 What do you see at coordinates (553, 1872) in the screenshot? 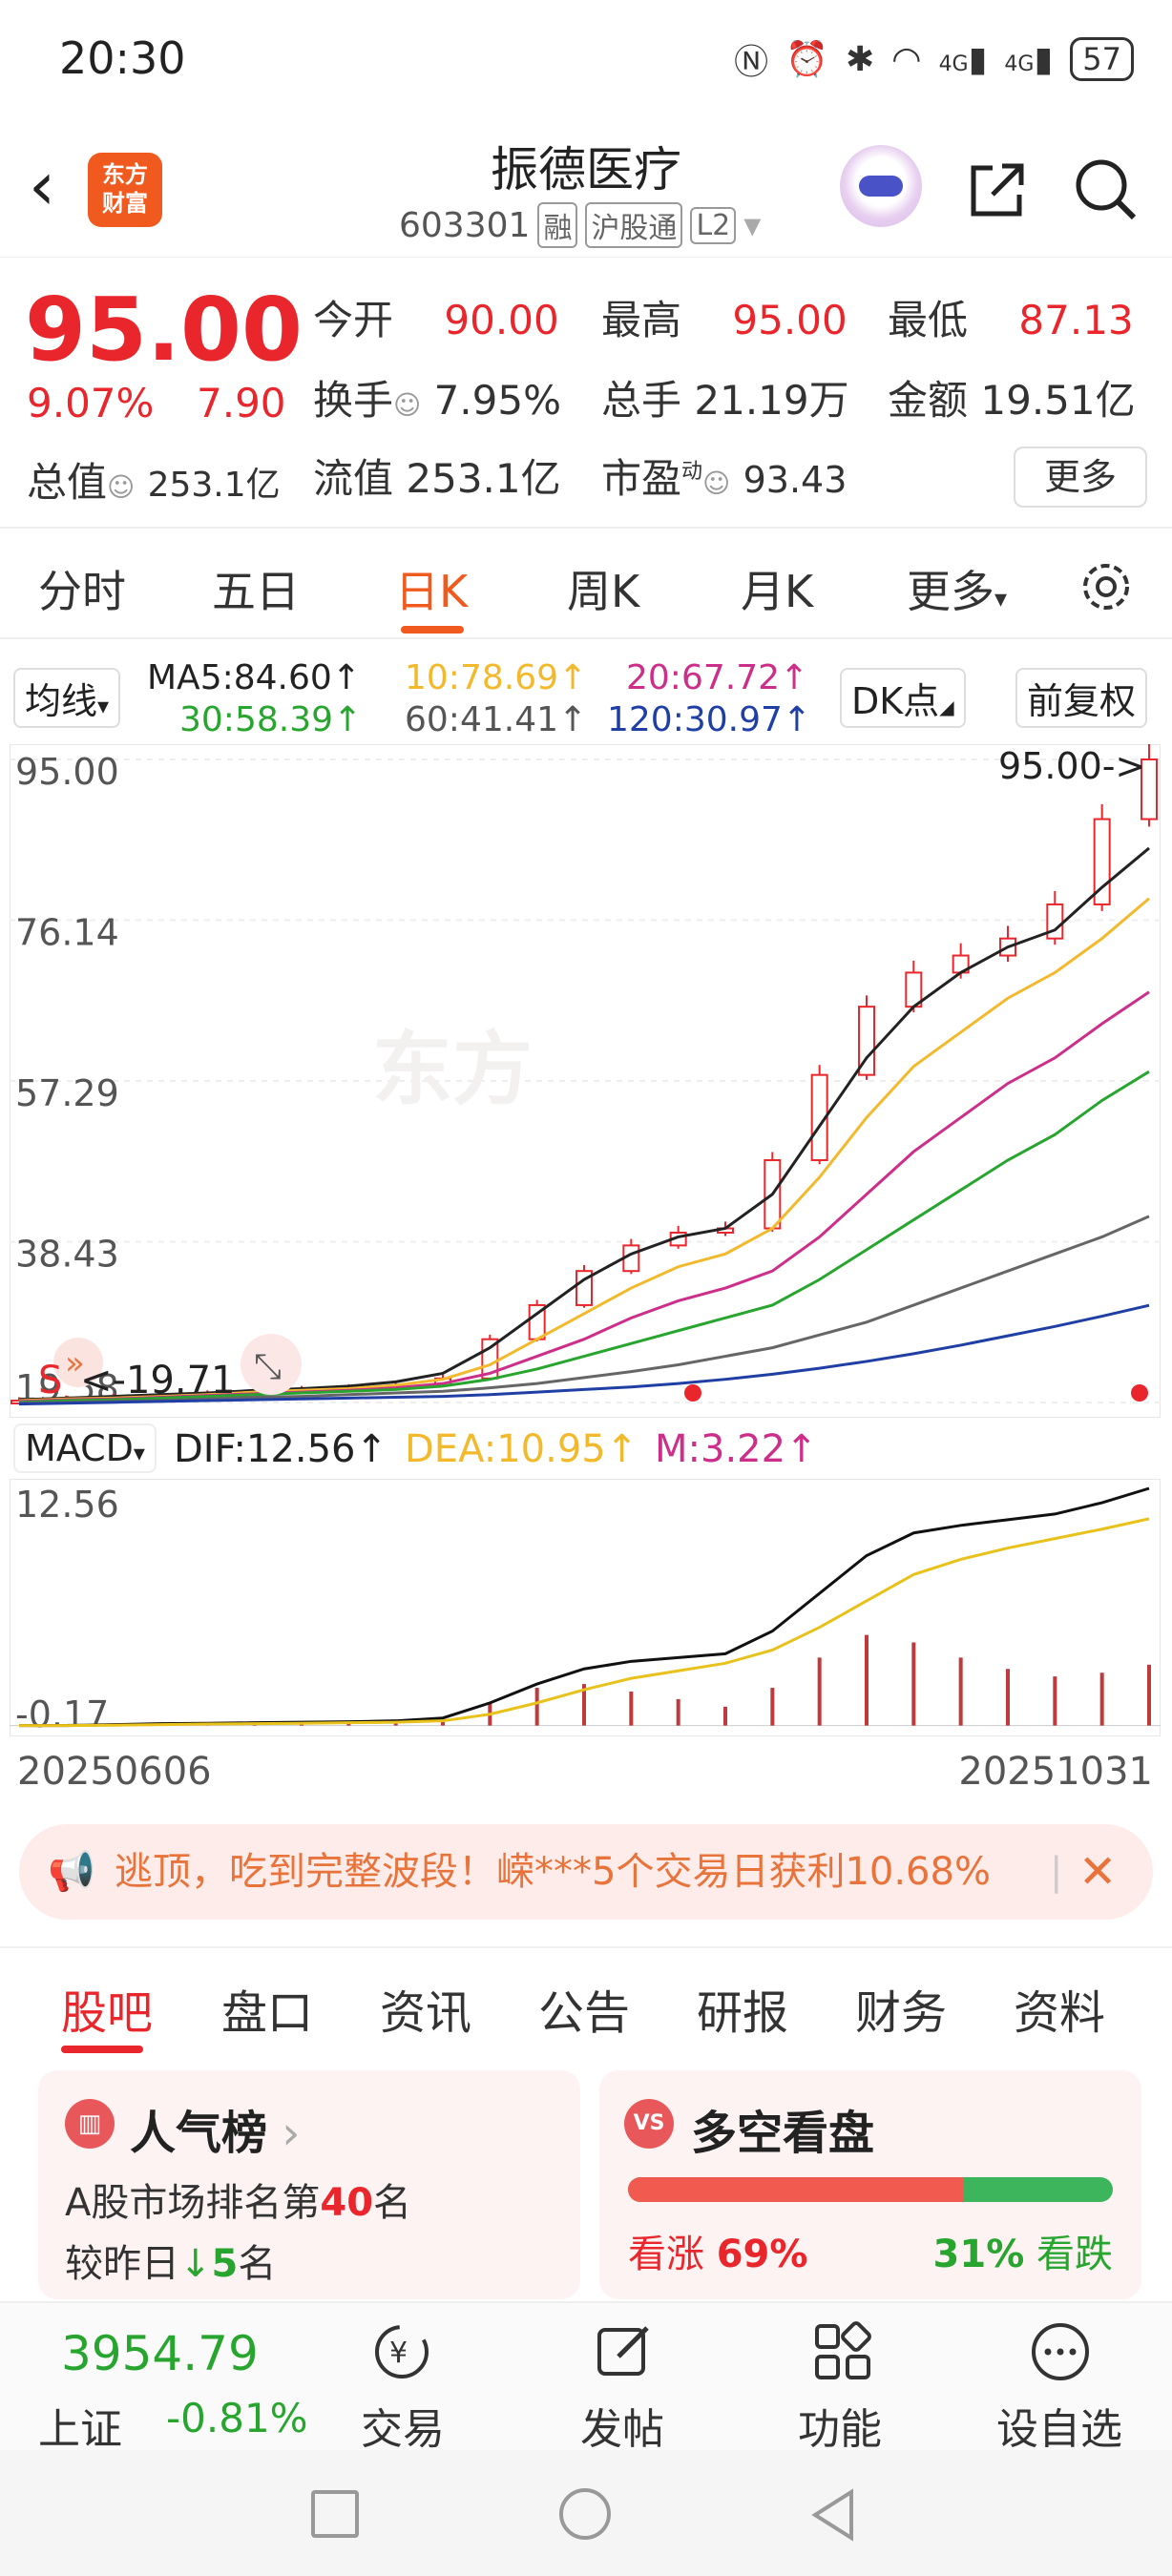
I see `banner-text: 逃顶，吃到完整波段！嵘***5个交易日获利10.68%` at bounding box center [553, 1872].